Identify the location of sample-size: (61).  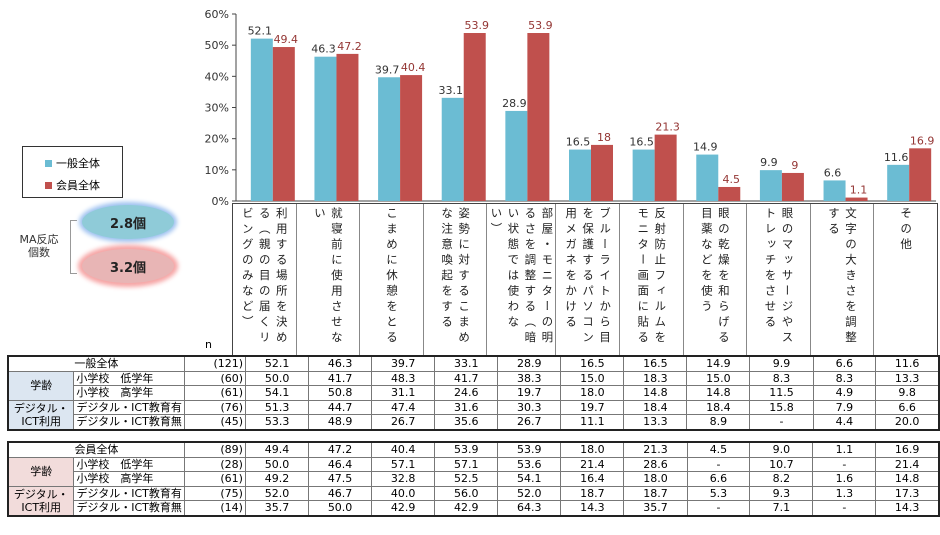
(215, 393).